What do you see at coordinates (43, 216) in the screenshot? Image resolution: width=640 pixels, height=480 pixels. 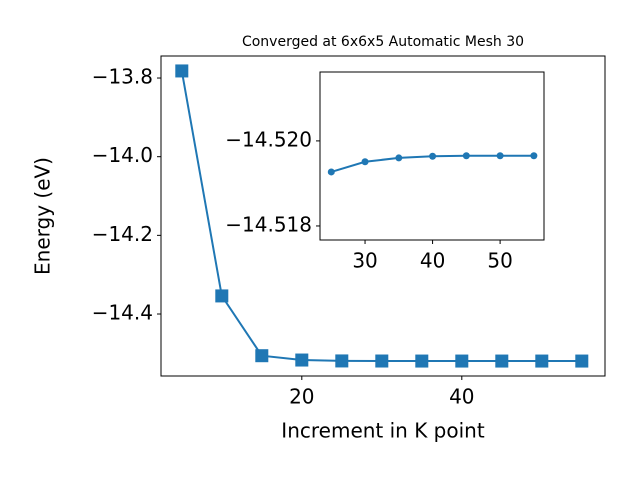 I see `y-axis-label: Energy (eV)` at bounding box center [43, 216].